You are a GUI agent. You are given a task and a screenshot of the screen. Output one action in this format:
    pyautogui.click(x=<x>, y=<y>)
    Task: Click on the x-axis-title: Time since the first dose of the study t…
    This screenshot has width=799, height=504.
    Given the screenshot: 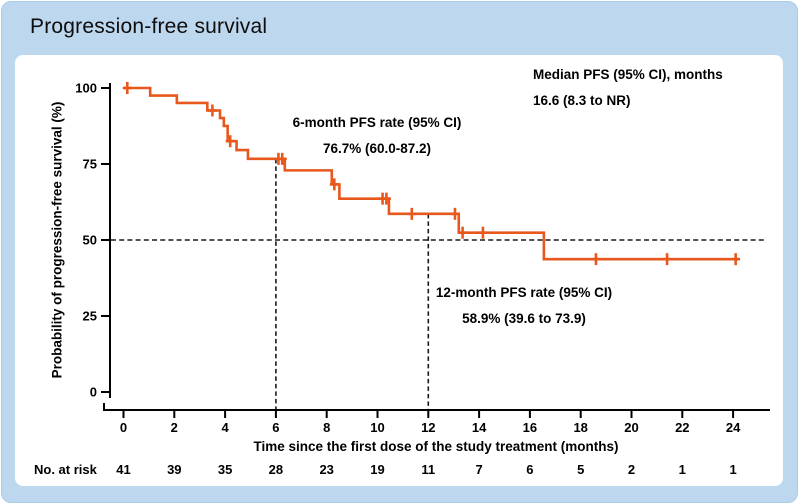 What is the action you would take?
    pyautogui.click(x=436, y=446)
    